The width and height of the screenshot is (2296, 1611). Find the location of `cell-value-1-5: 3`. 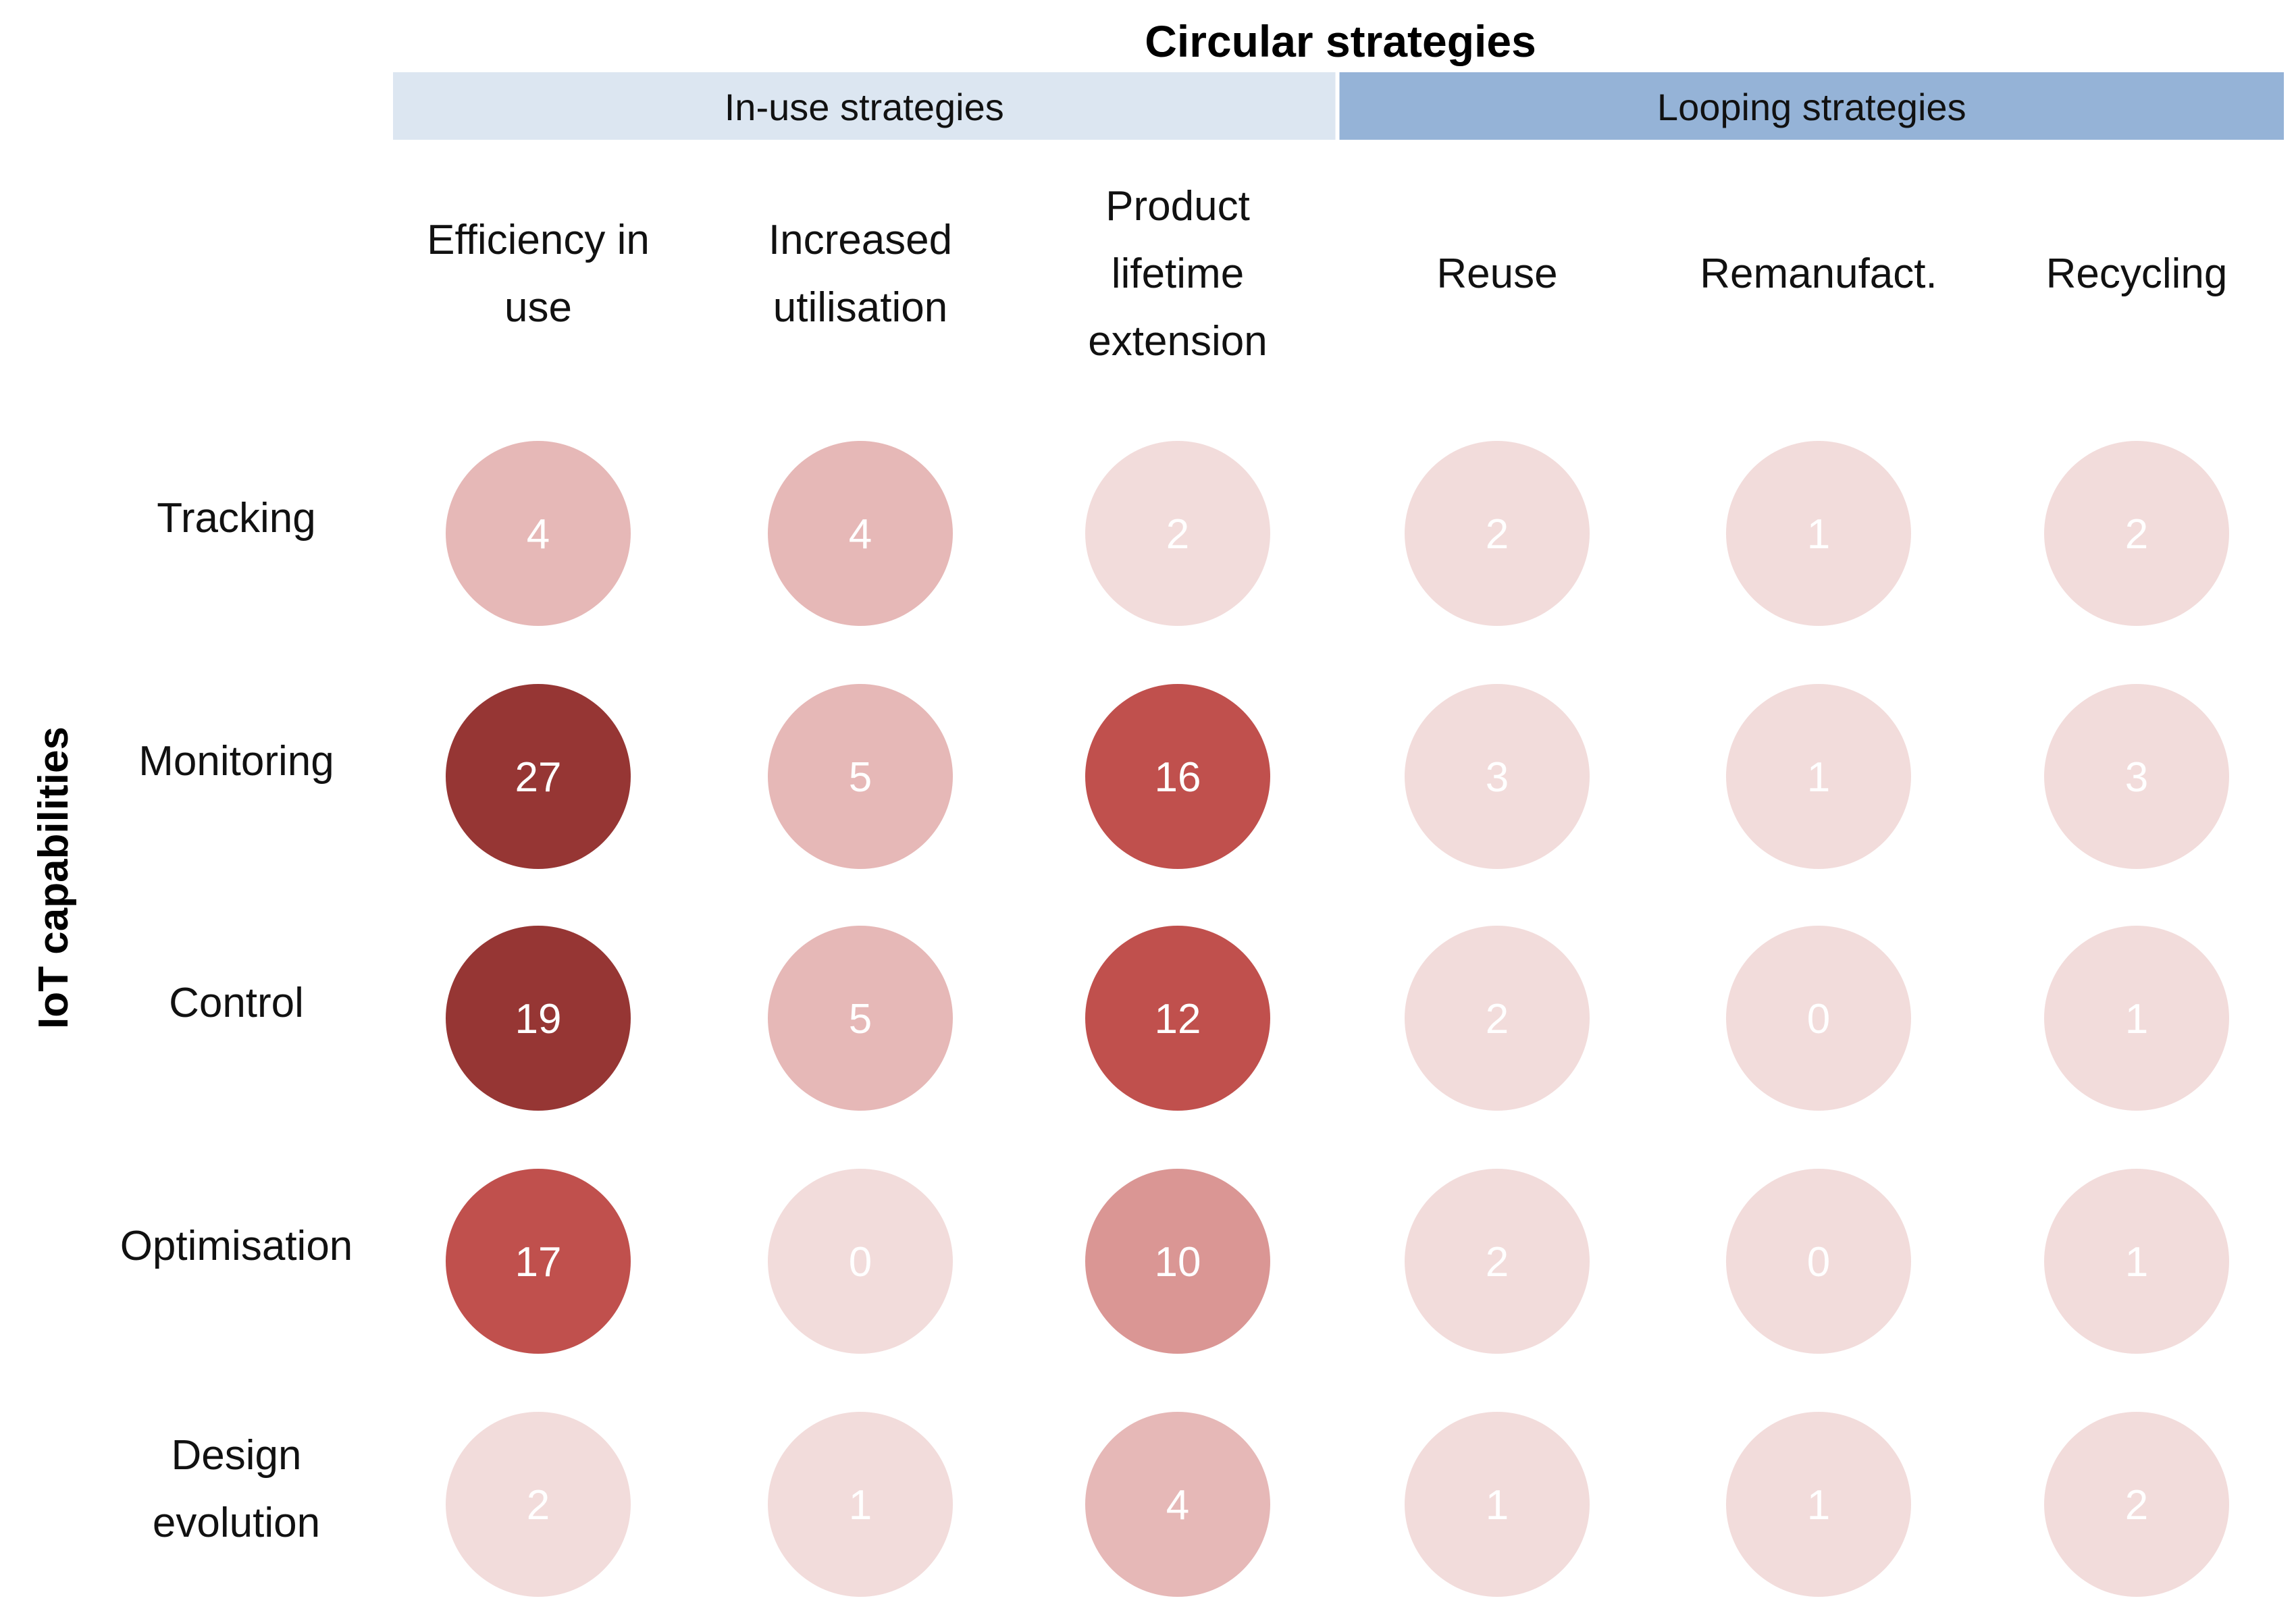

cell-value-1-5: 3 is located at coordinates (2136, 778).